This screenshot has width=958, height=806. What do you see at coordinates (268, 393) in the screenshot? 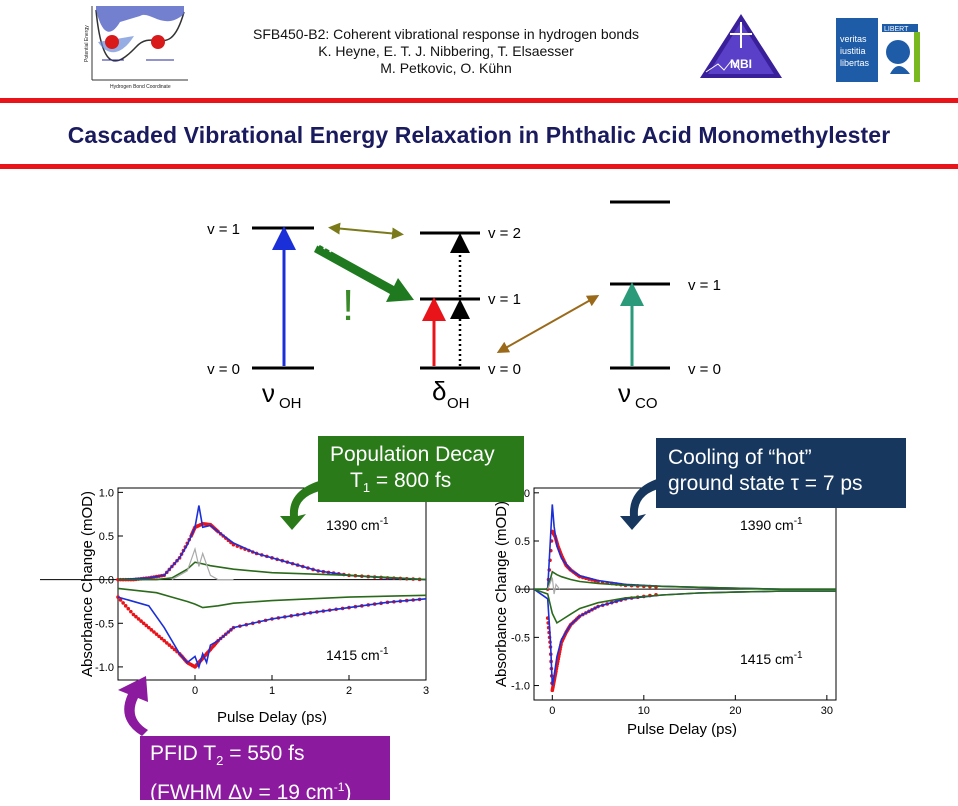
I see `nu-oh-symbol: ν` at bounding box center [268, 393].